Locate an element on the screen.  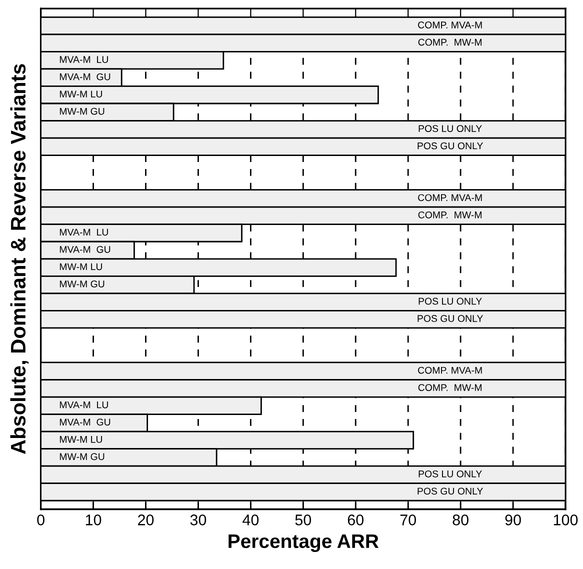
x-tick-label: 0 is located at coordinates (40, 520).